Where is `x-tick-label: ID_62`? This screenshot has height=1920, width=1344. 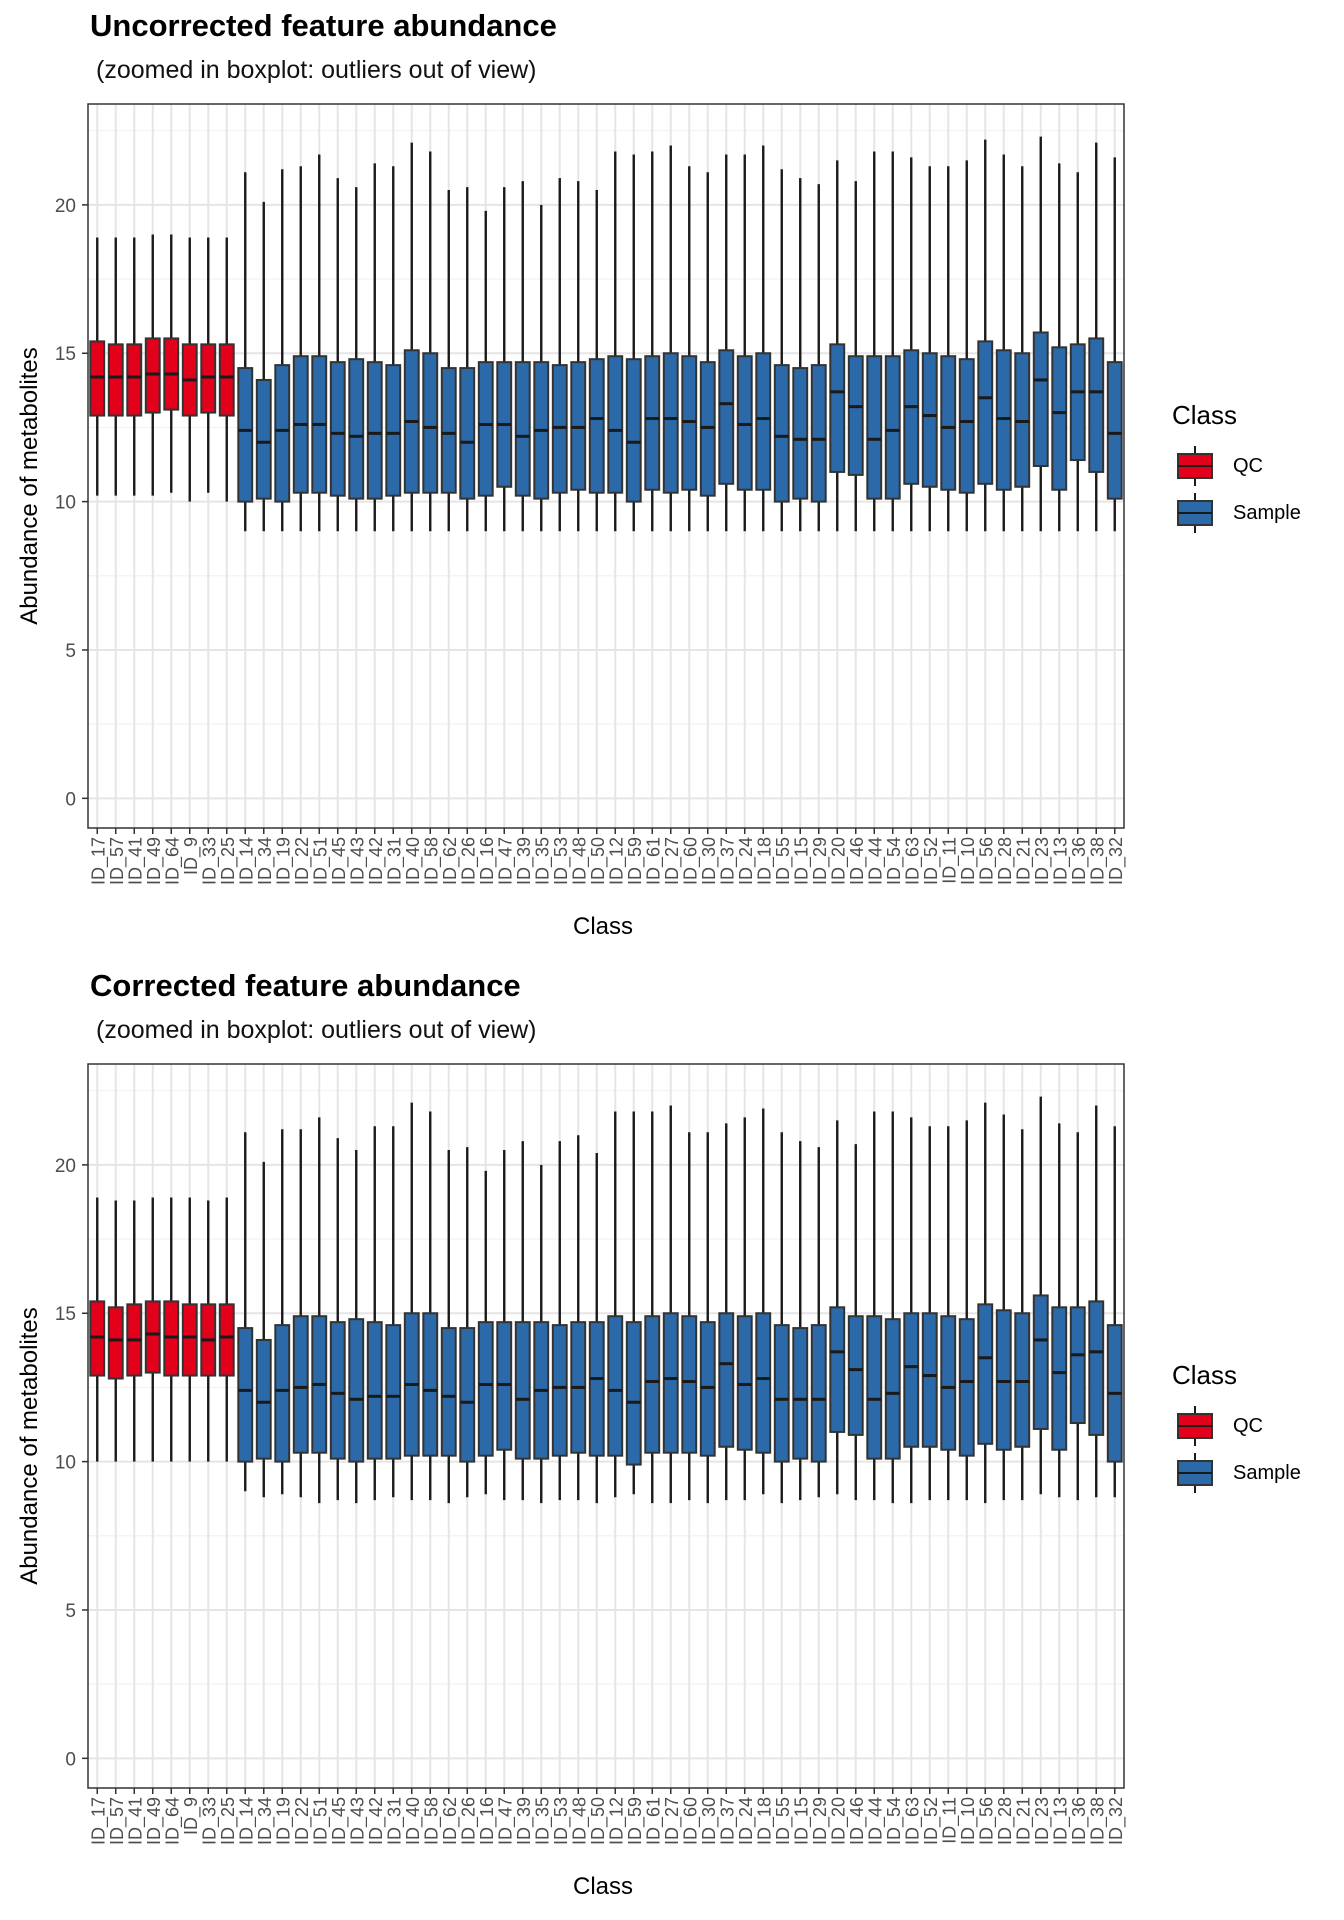 x-tick-label: ID_62 is located at coordinates (450, 1821).